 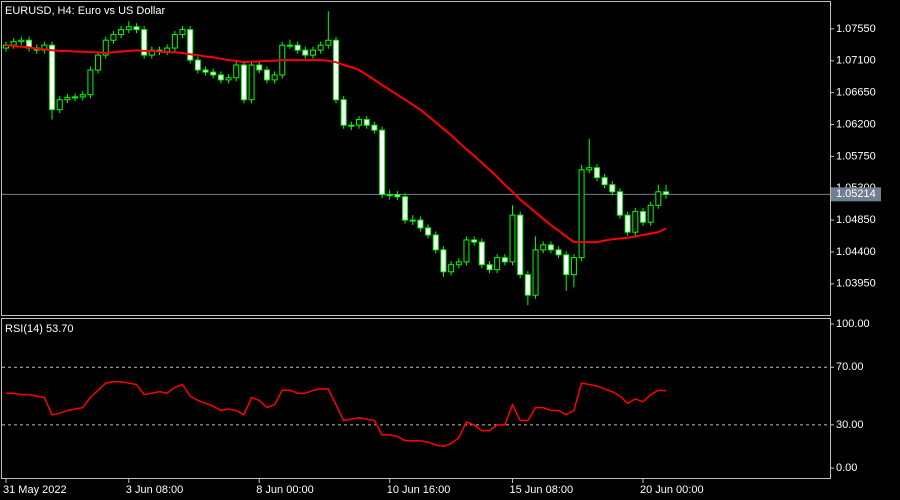 I want to click on y-tick-label: 1.04400, so click(x=856, y=252).